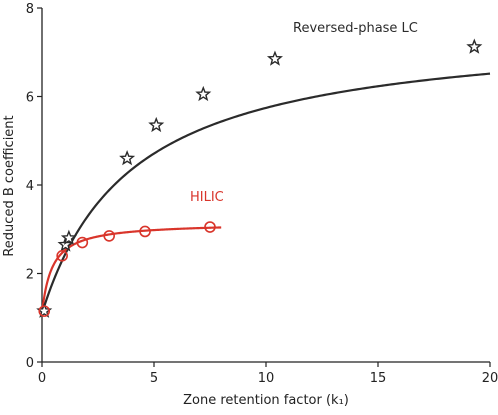 The width and height of the screenshot is (498, 415). What do you see at coordinates (42, 378) in the screenshot?
I see `x-tick-label: 0` at bounding box center [42, 378].